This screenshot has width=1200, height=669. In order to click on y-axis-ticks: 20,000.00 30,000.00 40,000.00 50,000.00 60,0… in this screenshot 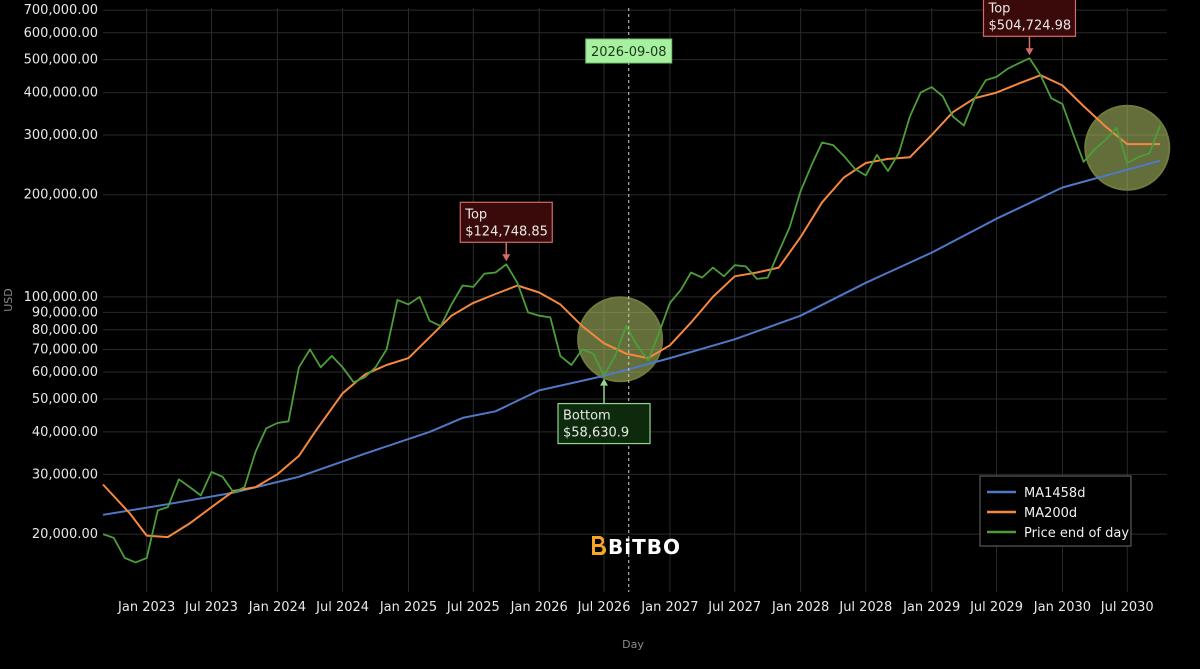, I will do `click(61, 272)`.